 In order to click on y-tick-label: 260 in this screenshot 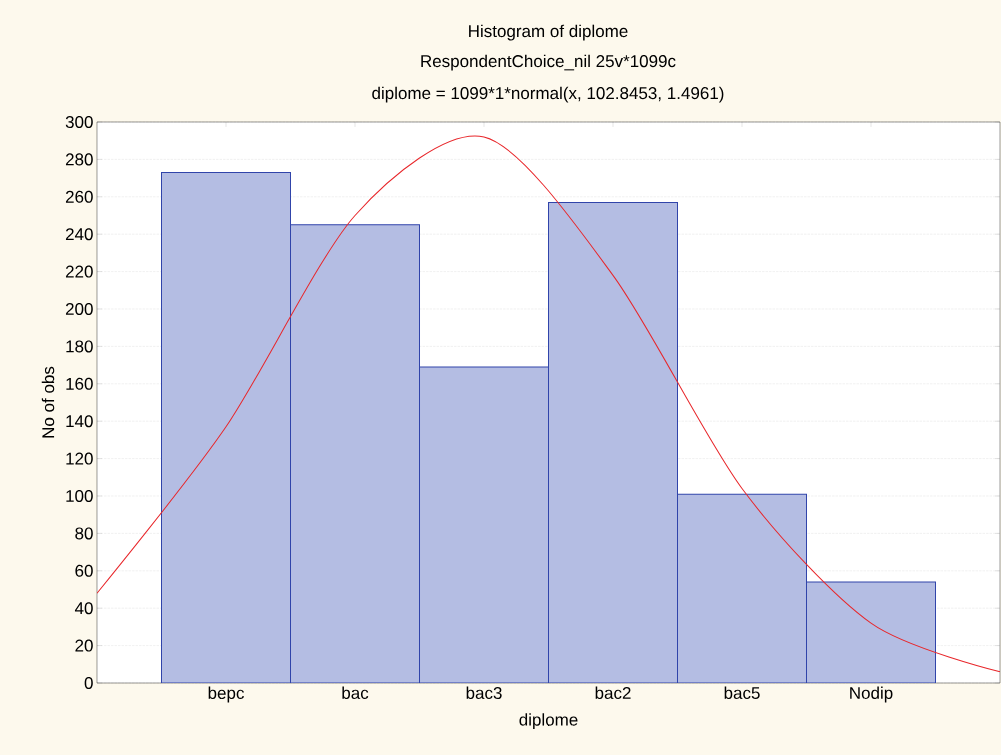, I will do `click(79, 196)`.